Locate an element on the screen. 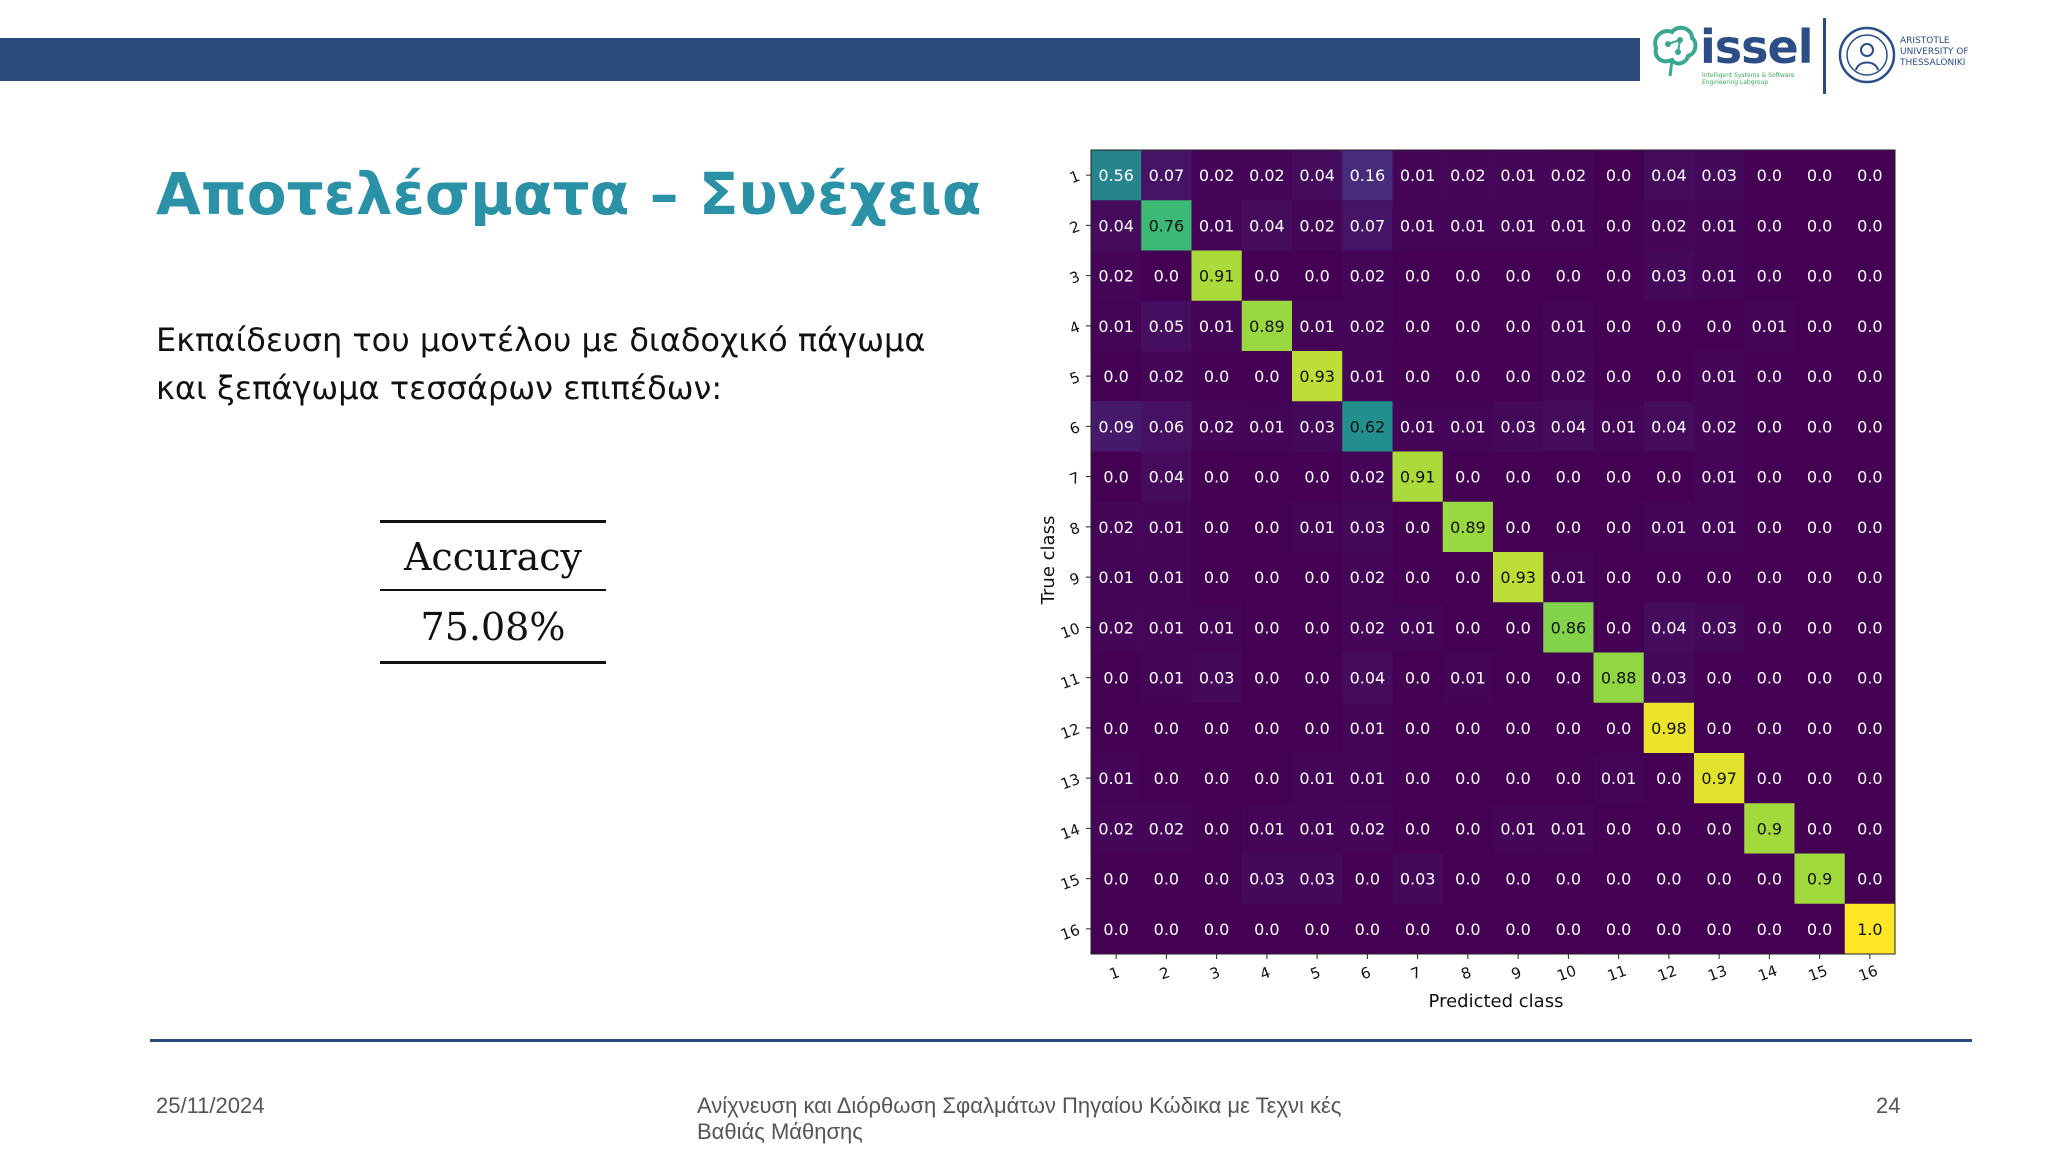 Image resolution: width=2048 pixels, height=1152 pixels. footer-date: 25/11/2024 is located at coordinates (210, 1105).